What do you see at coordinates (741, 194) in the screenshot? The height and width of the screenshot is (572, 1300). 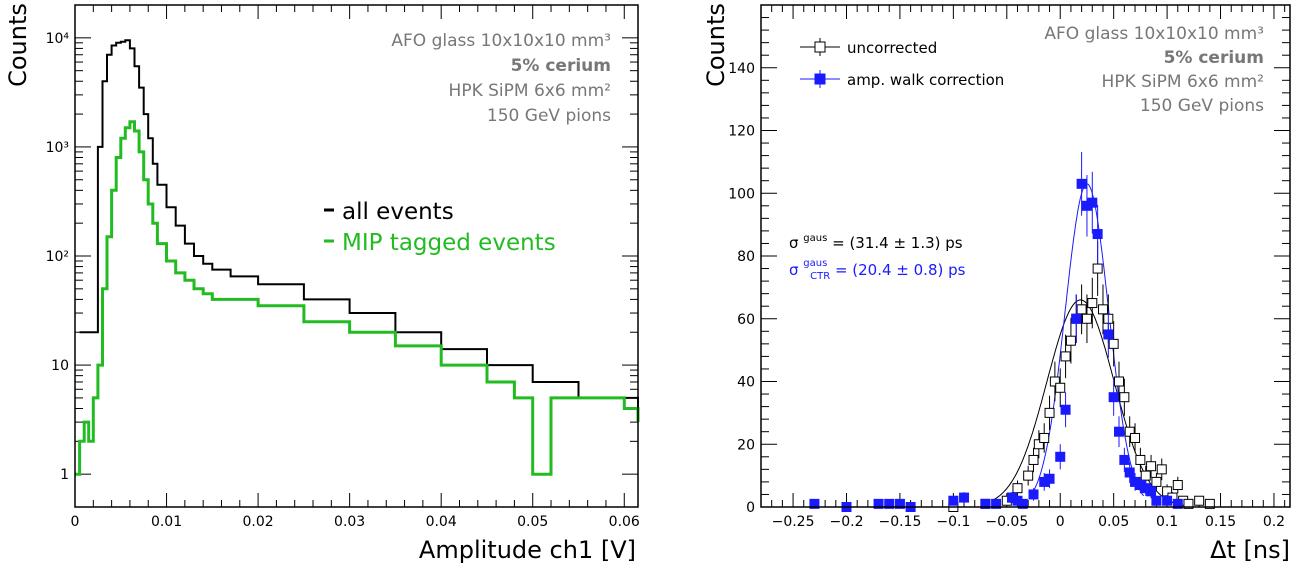 I see `right-y-tick-label: 100` at bounding box center [741, 194].